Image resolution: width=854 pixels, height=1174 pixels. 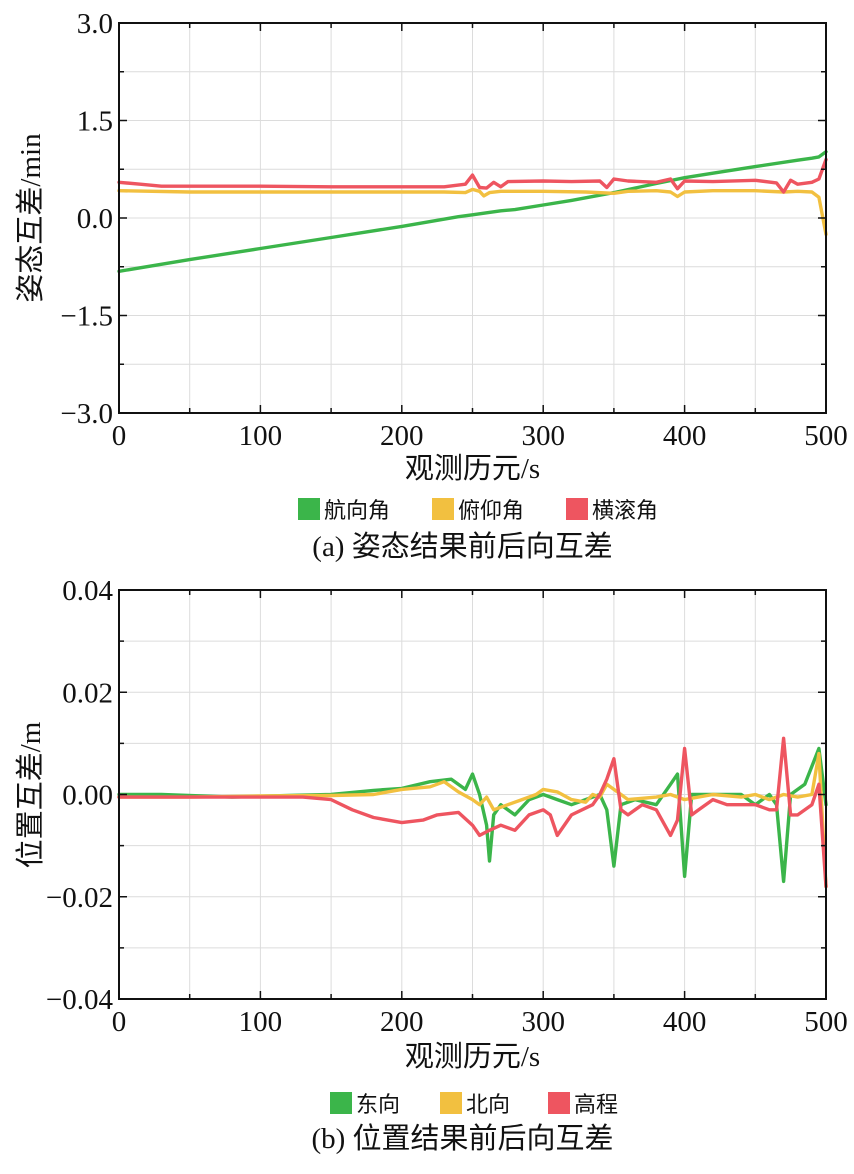 What do you see at coordinates (30, 794) in the screenshot?
I see `y-axis-label: 位置互差/m` at bounding box center [30, 794].